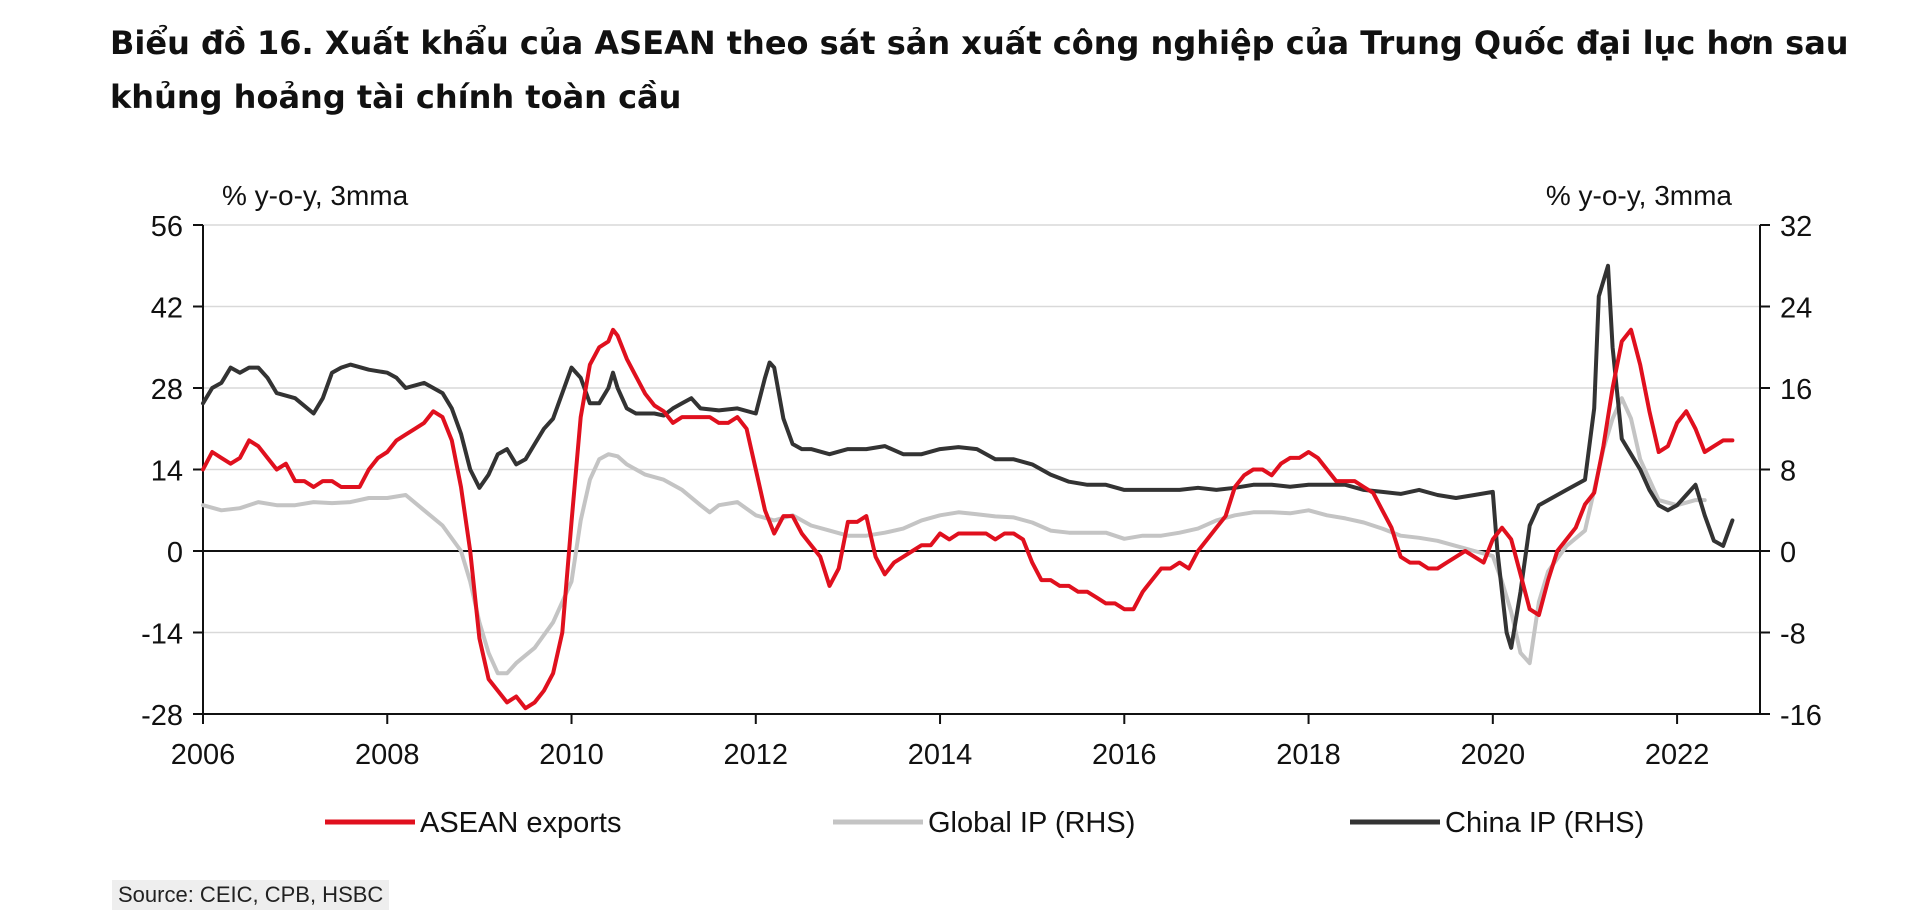 The height and width of the screenshot is (918, 1920). I want to click on y-tick-label-left: 56, so click(167, 227).